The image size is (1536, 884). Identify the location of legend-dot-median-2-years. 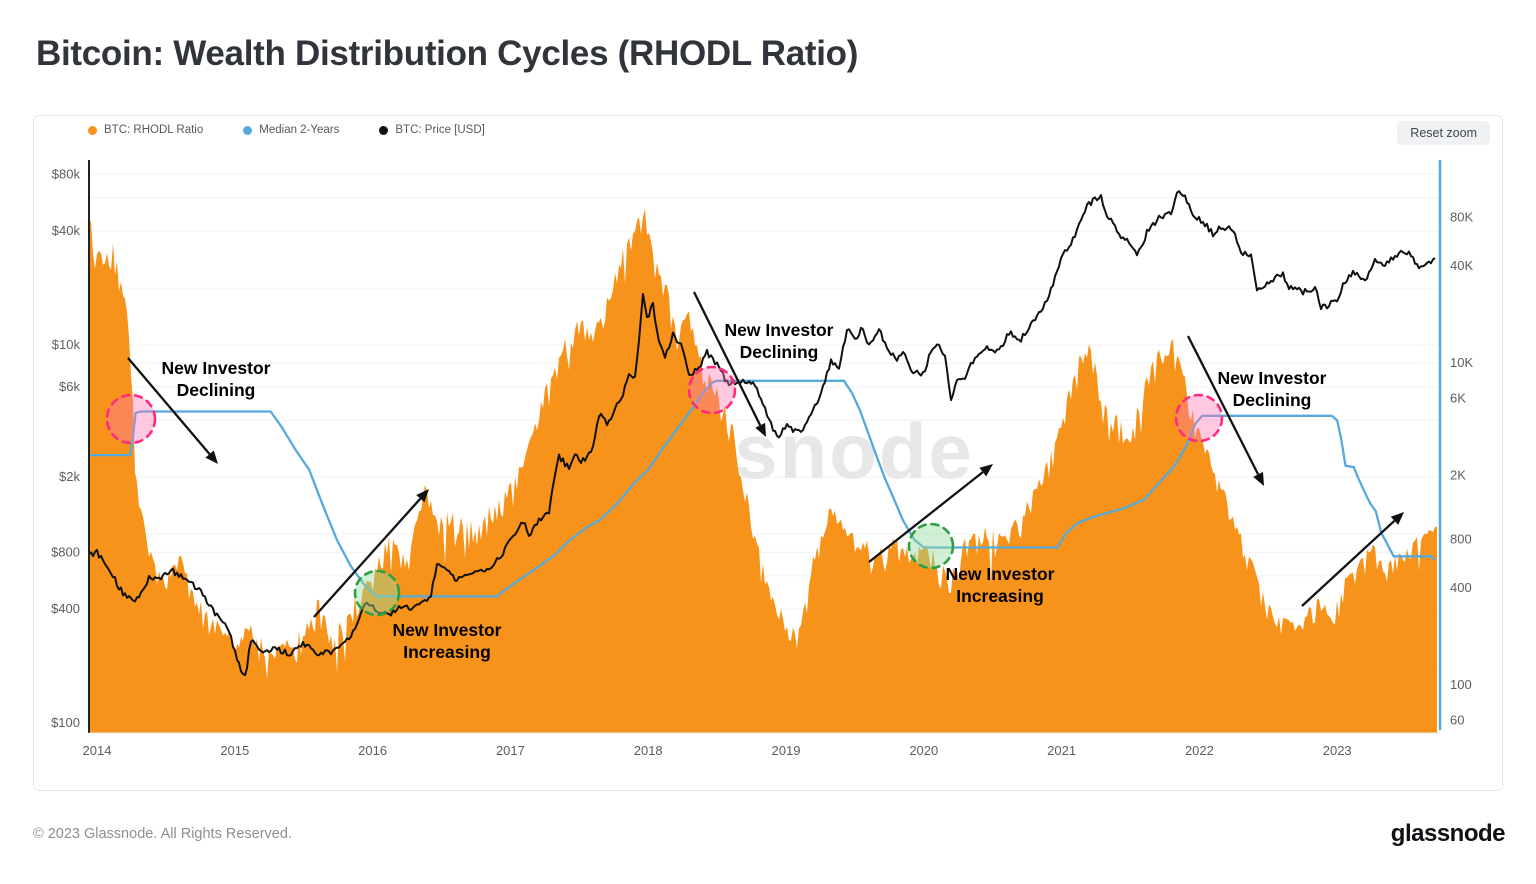
(248, 130).